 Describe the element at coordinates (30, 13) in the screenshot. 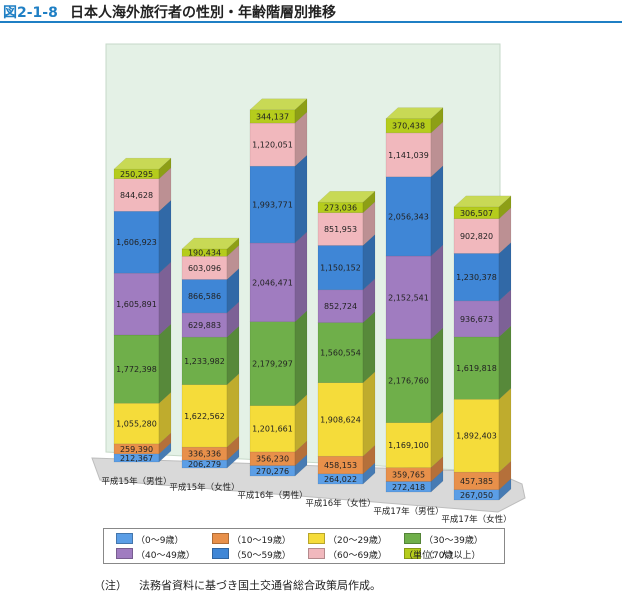

I see `figure-id: 図2-1-8` at that location.